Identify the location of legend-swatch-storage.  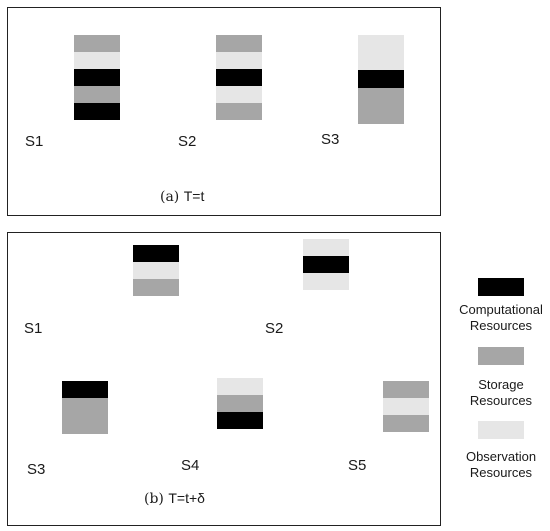
(501, 356).